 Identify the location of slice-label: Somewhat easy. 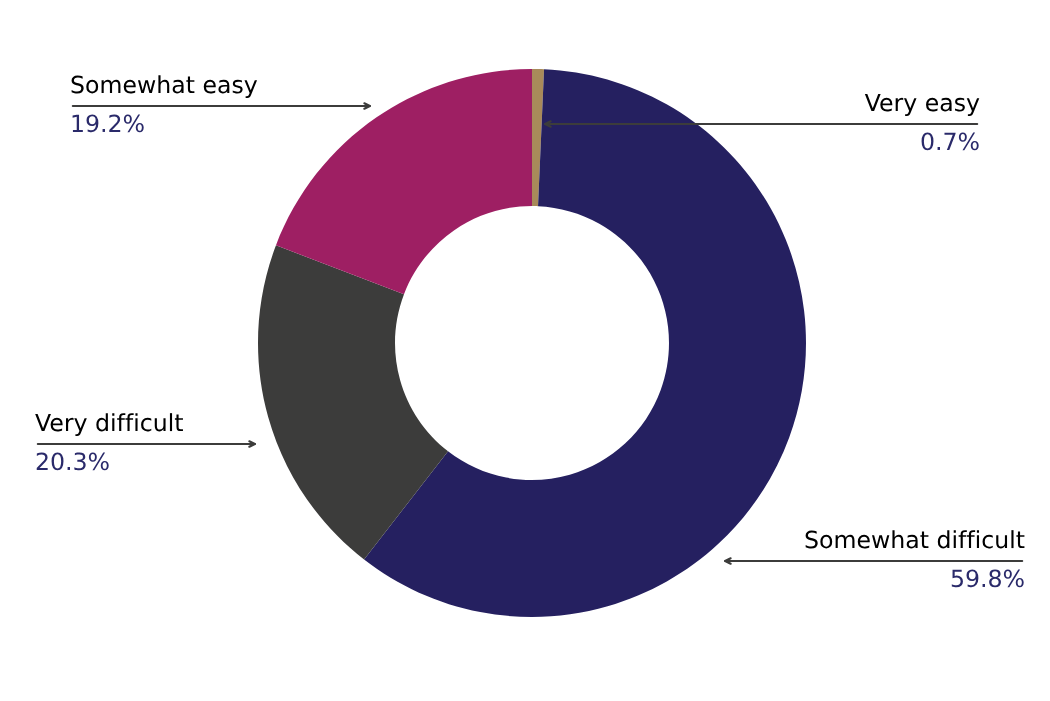
(164, 86).